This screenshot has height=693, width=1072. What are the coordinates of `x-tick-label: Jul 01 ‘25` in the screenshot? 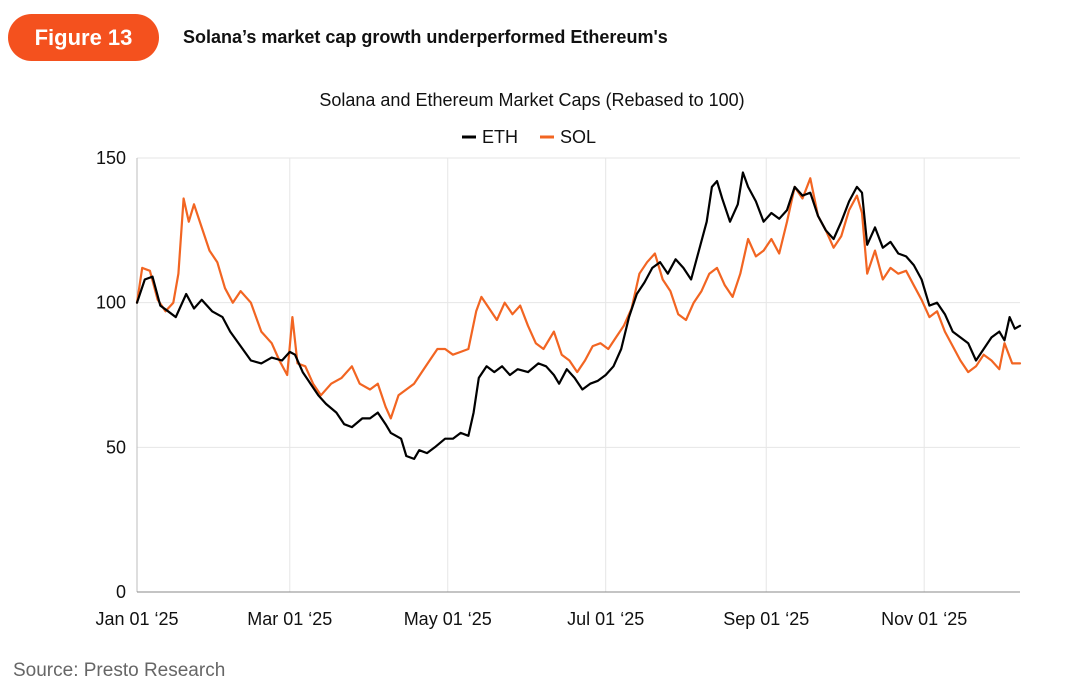 It's located at (605, 619).